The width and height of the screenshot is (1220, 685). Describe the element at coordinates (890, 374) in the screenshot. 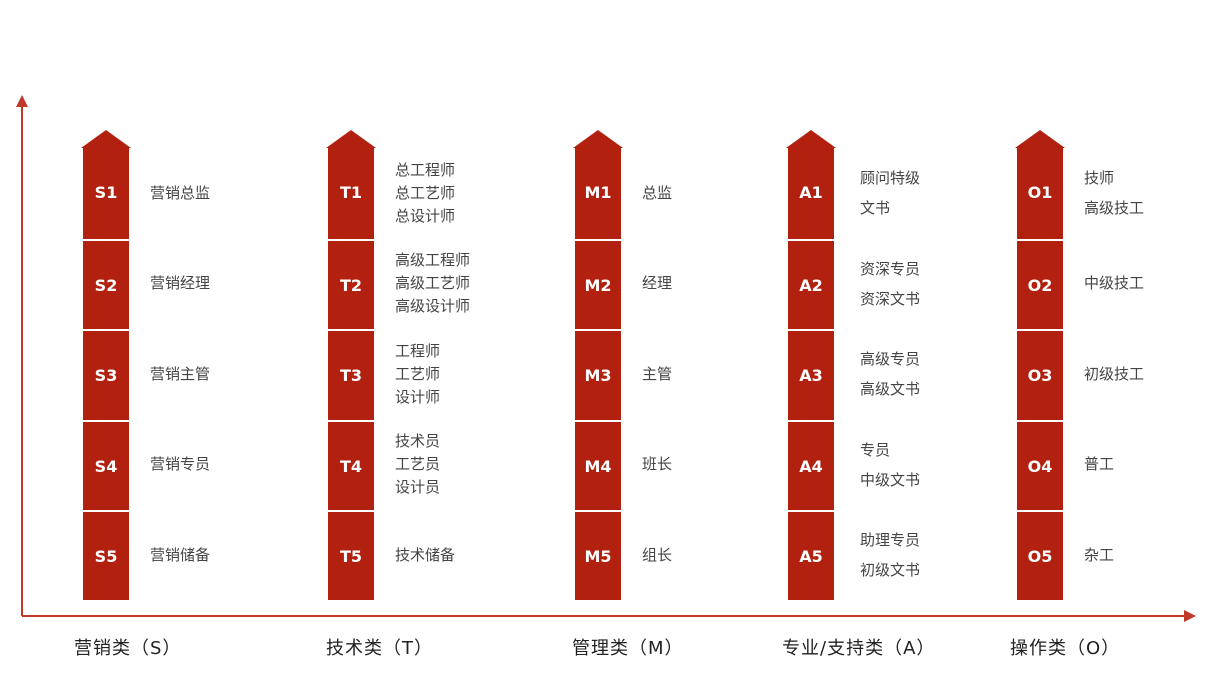

I see `level-roles: 高级专员 高级文书` at that location.